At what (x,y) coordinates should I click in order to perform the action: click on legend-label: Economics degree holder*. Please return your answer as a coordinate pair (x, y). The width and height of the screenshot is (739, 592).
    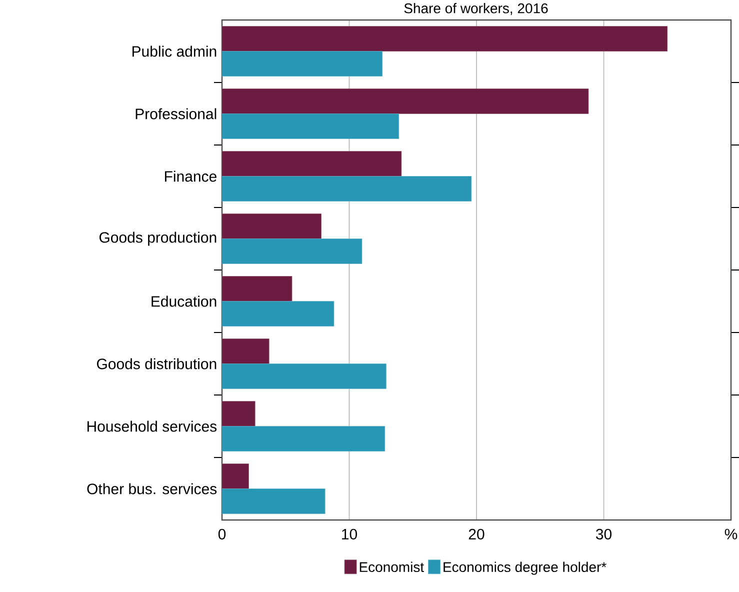
    Looking at the image, I should click on (525, 568).